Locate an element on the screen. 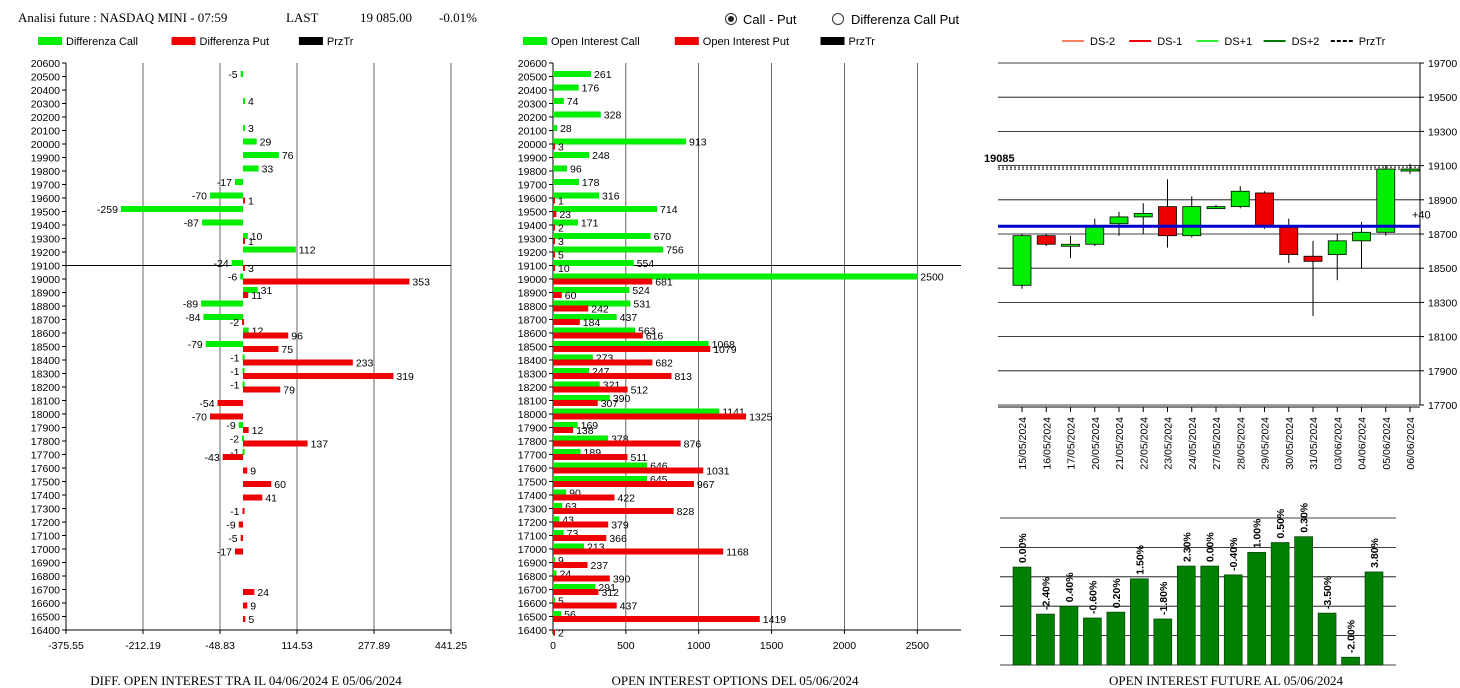  diff-put-data-label: 60 is located at coordinates (280, 485).